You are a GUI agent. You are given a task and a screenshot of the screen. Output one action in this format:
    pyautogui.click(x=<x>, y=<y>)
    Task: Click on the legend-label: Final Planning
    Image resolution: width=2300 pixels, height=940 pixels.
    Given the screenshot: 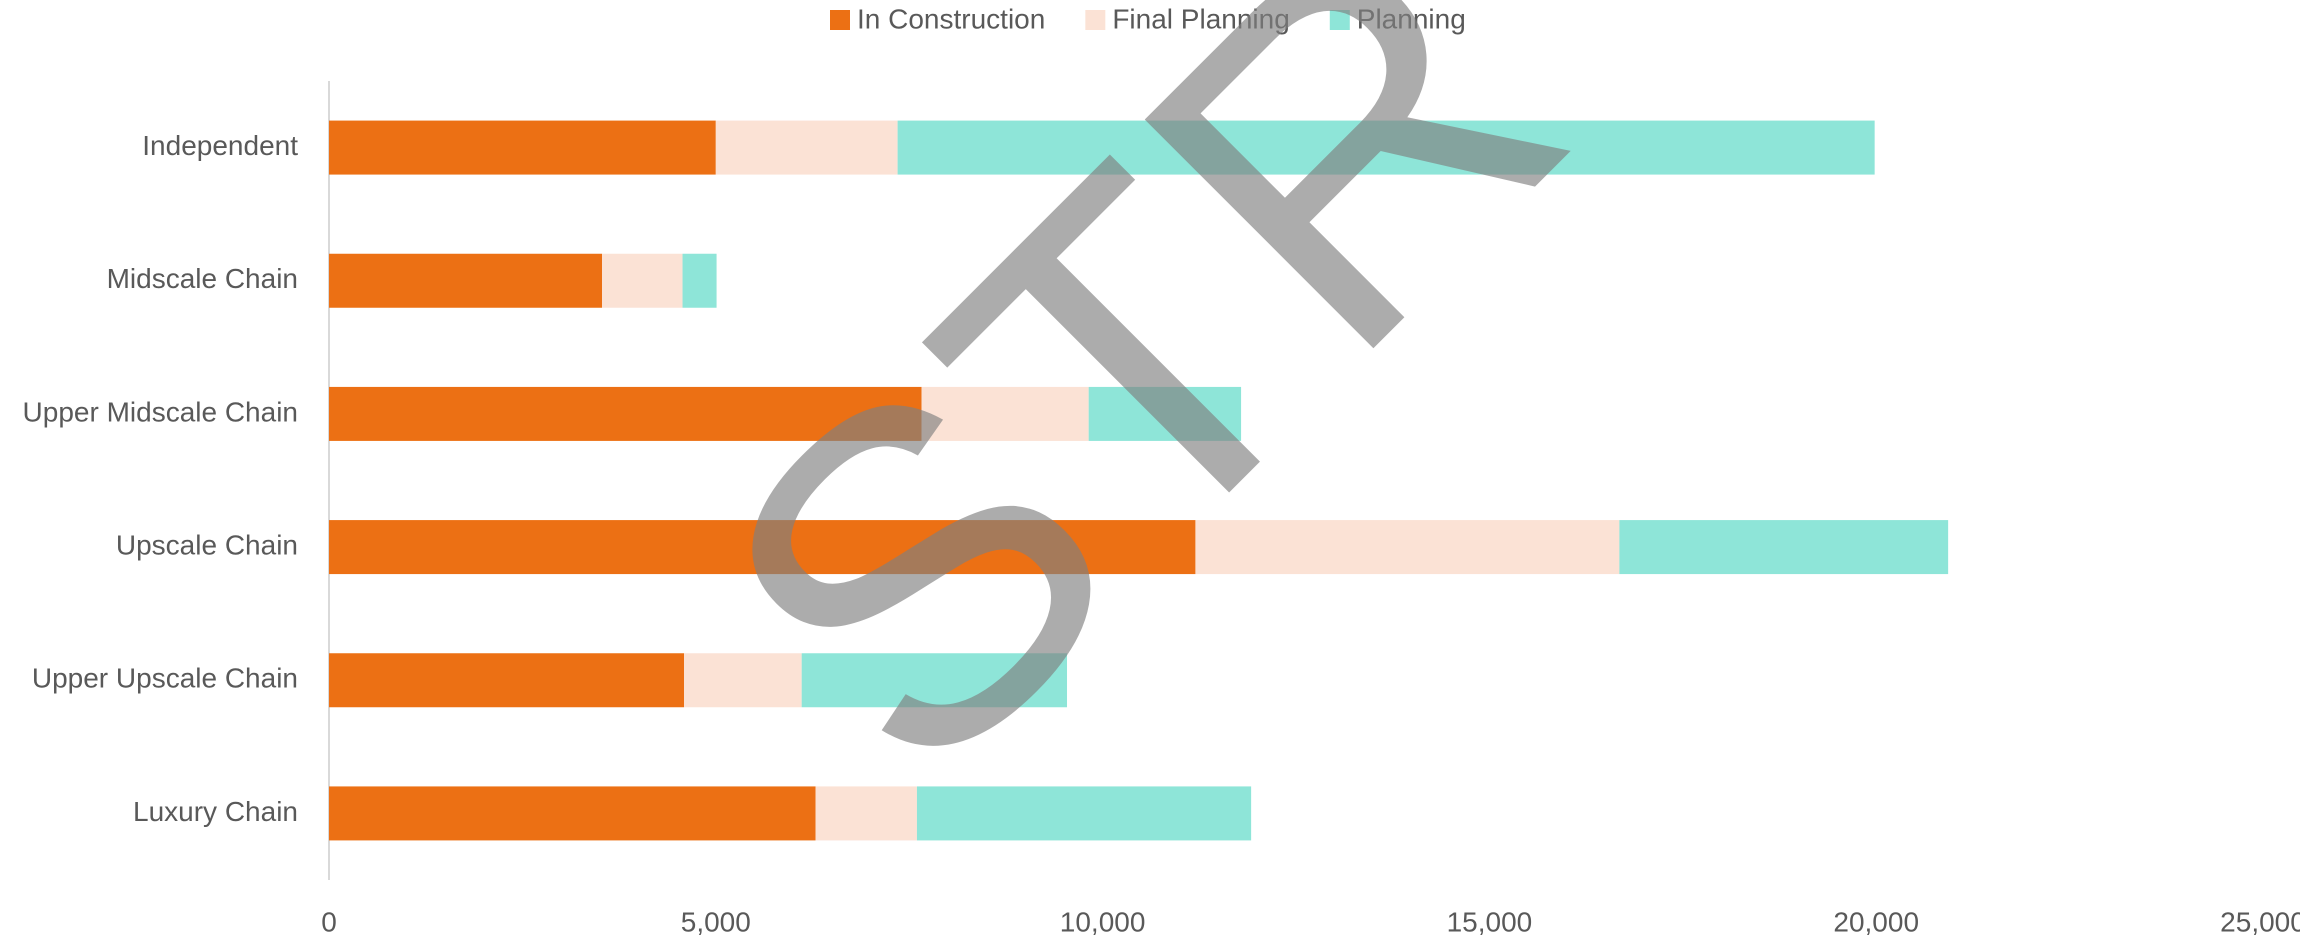 What is the action you would take?
    pyautogui.click(x=1200, y=18)
    